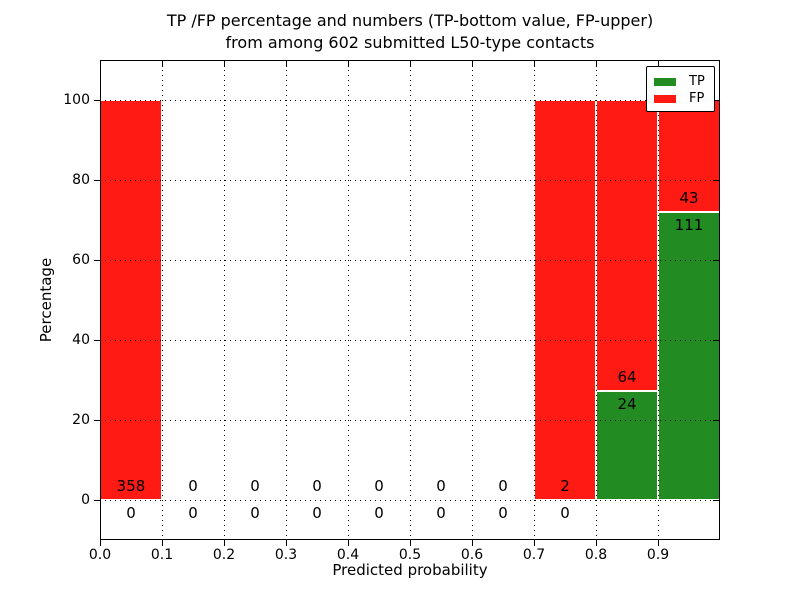  What do you see at coordinates (76, 100) in the screenshot?
I see `y-tick-label: 100` at bounding box center [76, 100].